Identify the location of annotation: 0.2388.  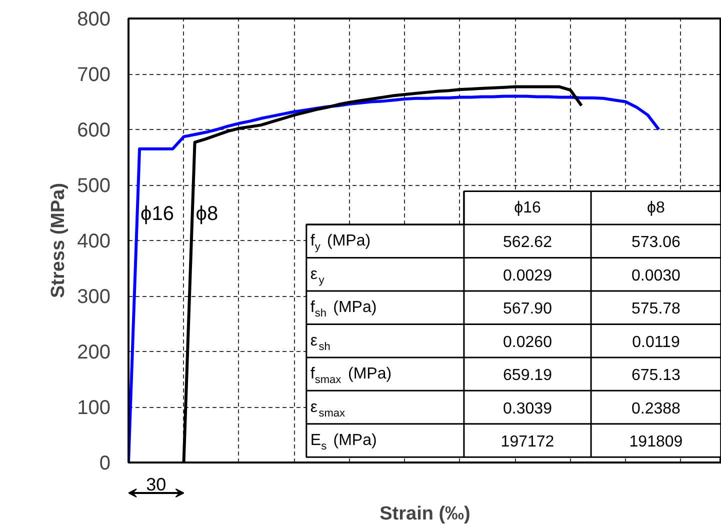
(656, 409).